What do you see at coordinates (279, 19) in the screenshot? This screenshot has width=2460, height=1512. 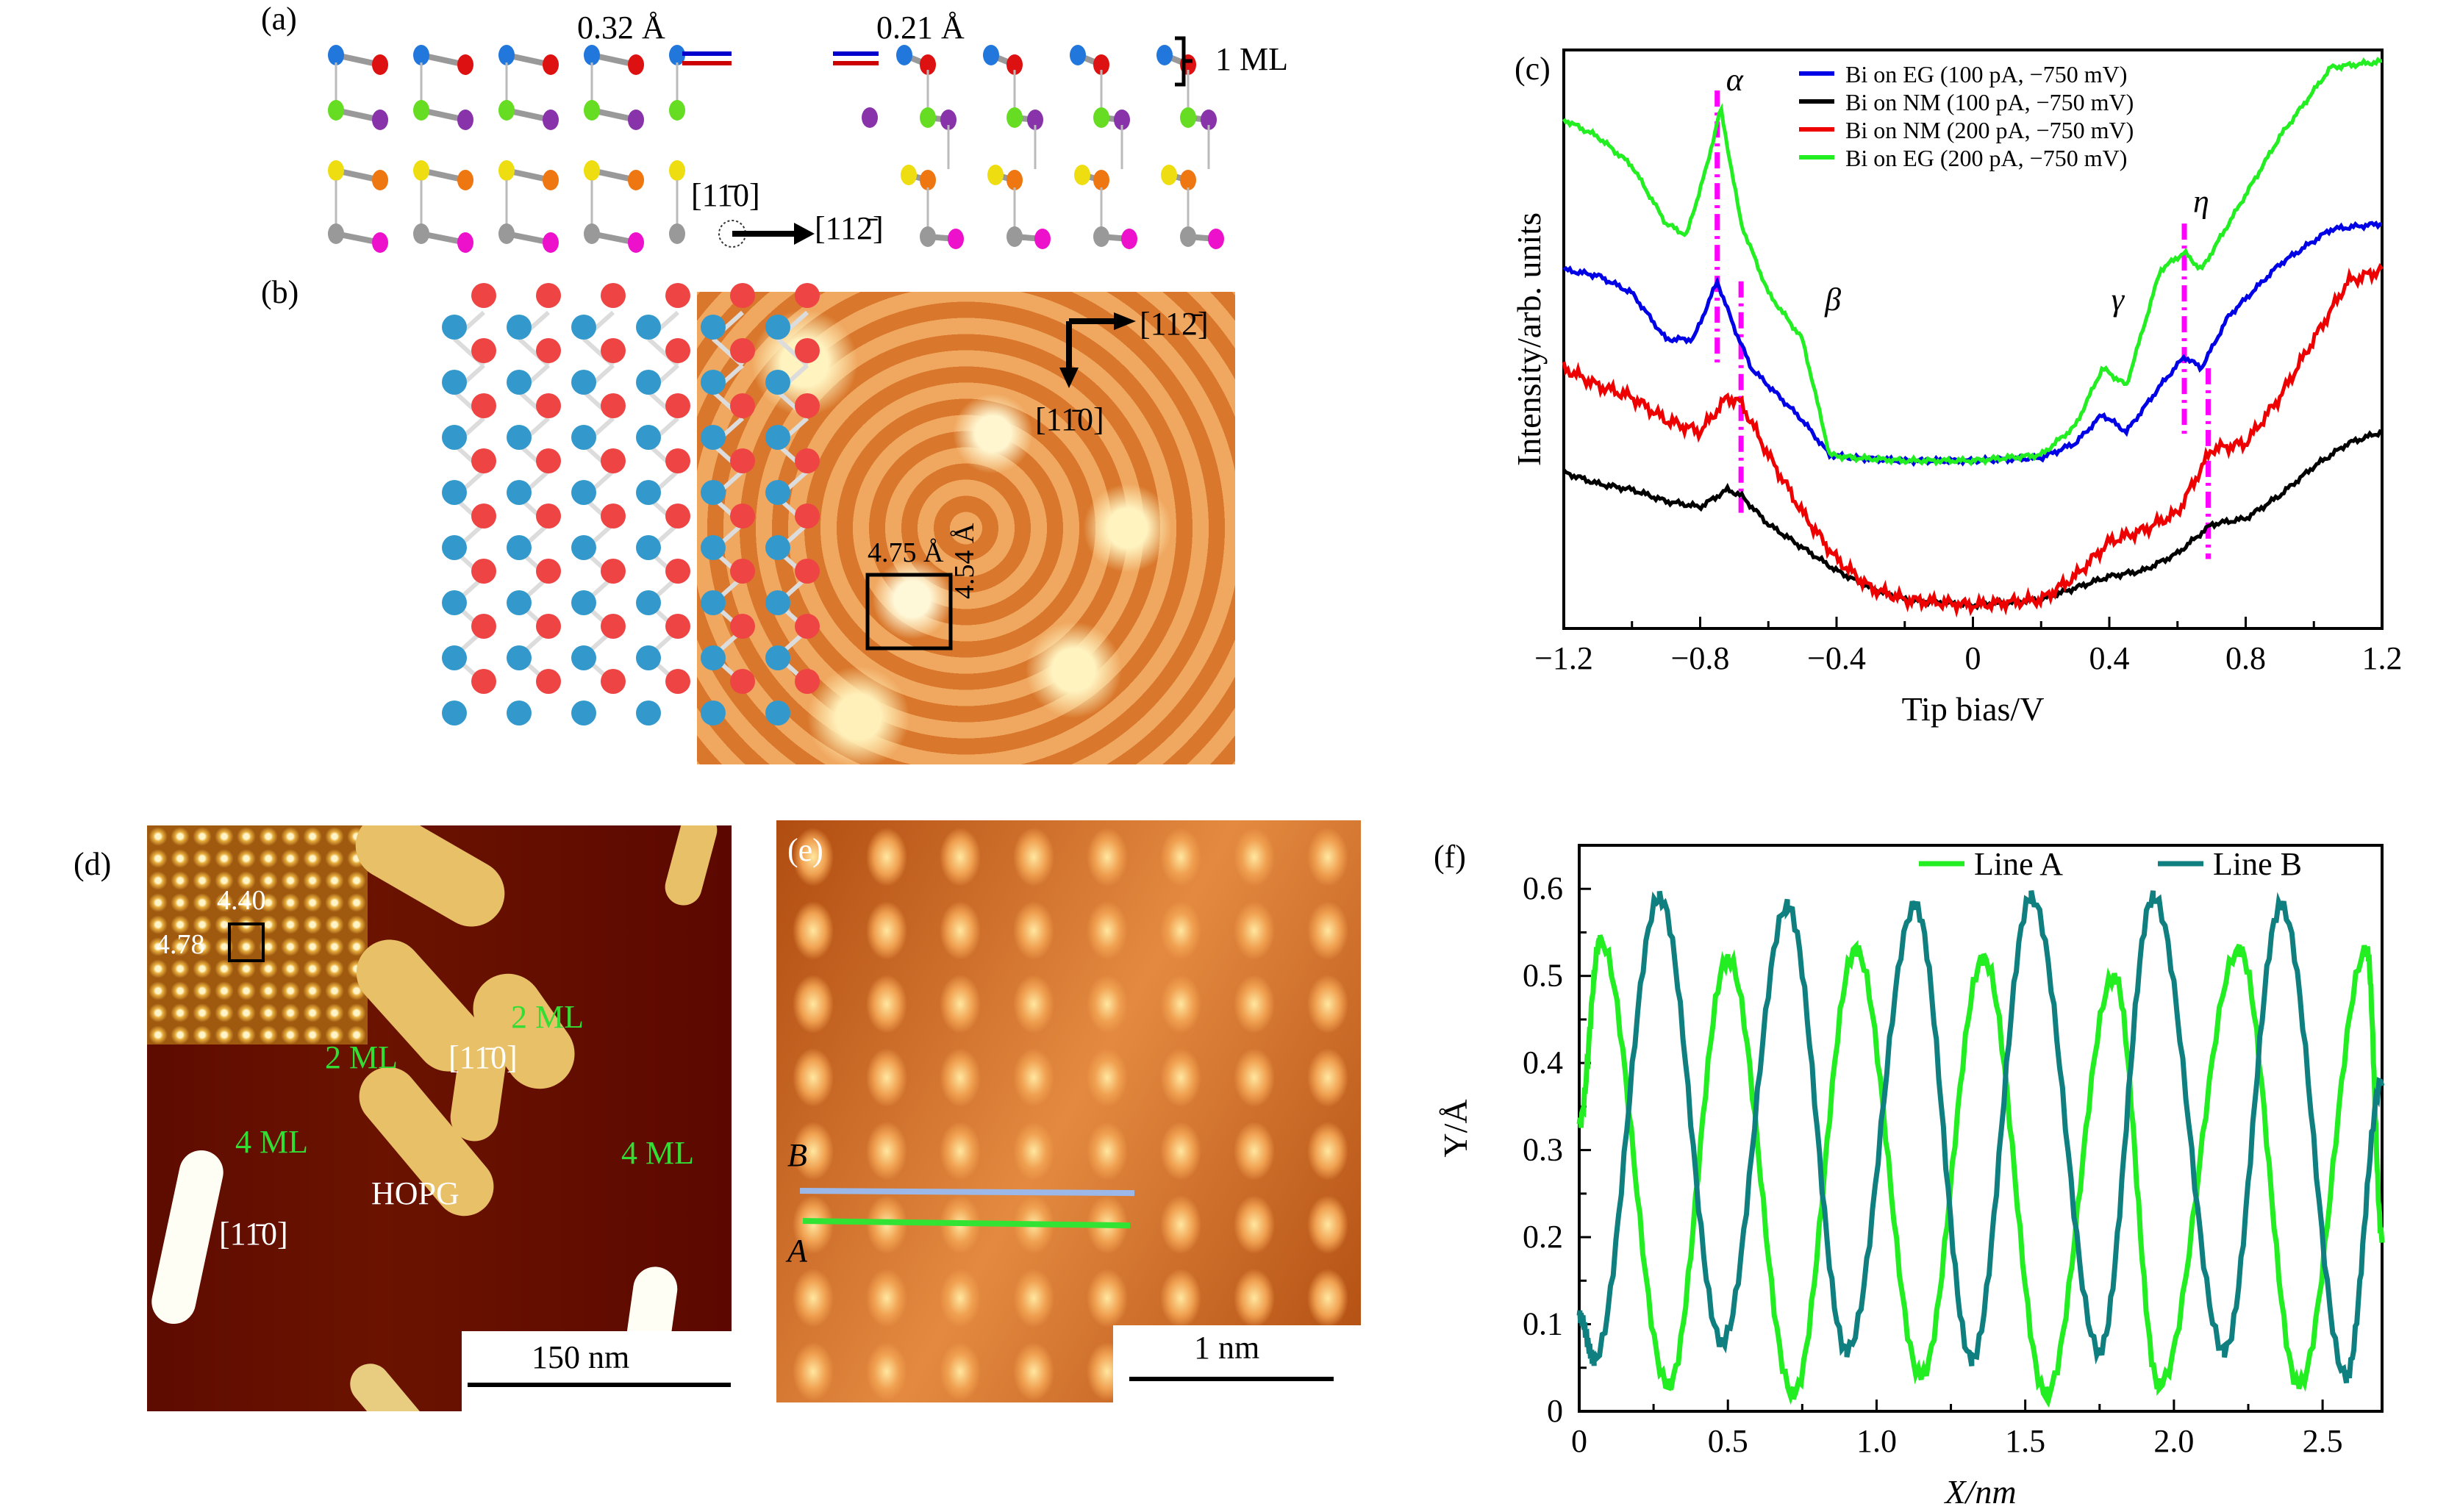 I see `panel-a-label: (a)` at bounding box center [279, 19].